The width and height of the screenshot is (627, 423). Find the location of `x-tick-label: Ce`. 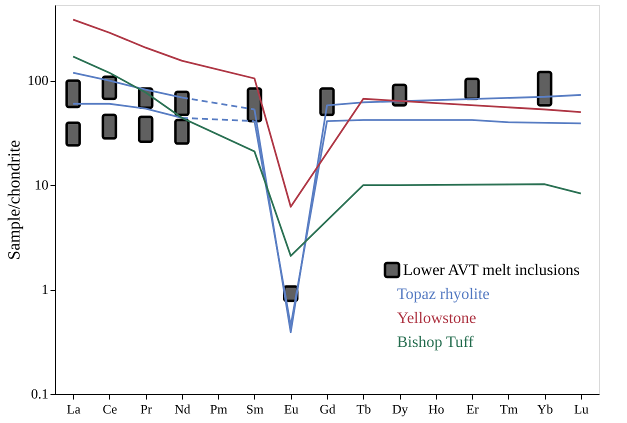

x-tick-label: Ce is located at coordinates (110, 409).